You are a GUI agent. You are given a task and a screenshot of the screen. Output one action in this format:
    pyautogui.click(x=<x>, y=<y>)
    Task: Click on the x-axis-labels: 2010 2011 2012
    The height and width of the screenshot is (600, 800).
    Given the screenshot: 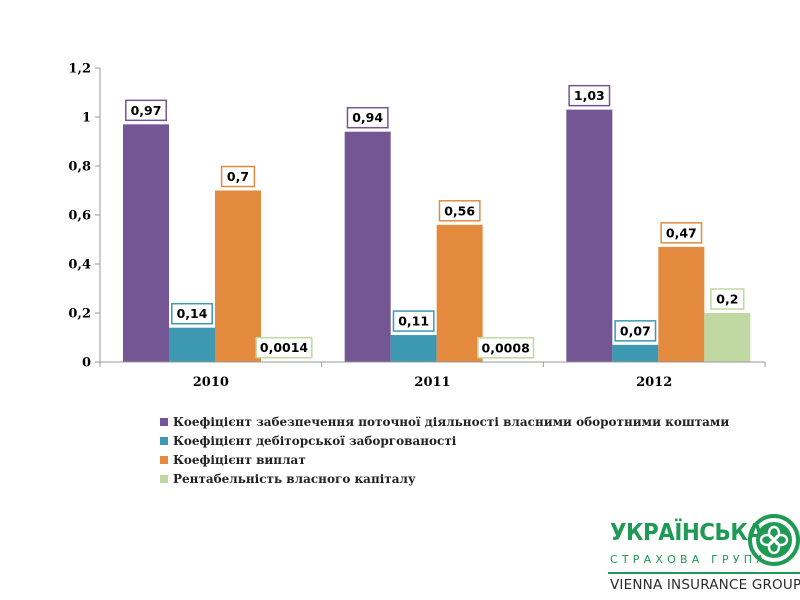 What is the action you would take?
    pyautogui.click(x=432, y=376)
    